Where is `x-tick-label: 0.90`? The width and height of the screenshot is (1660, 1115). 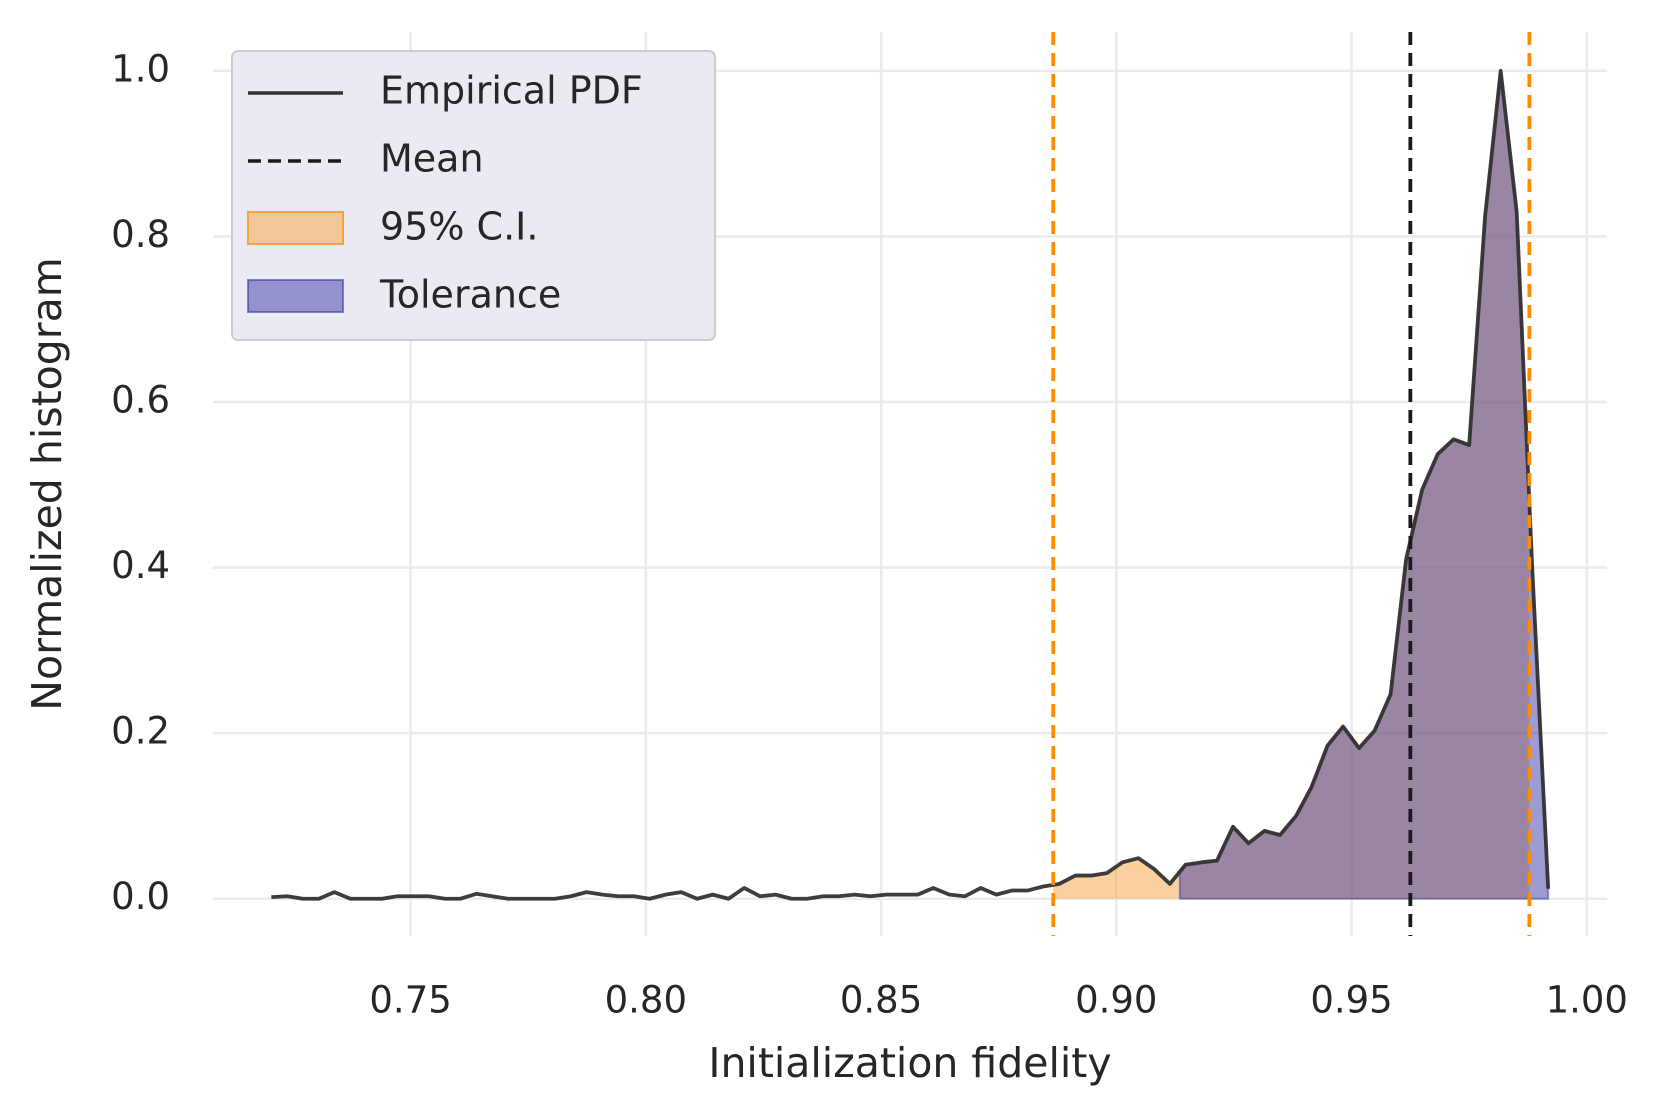
x-tick-label: 0.90 is located at coordinates (1116, 1000).